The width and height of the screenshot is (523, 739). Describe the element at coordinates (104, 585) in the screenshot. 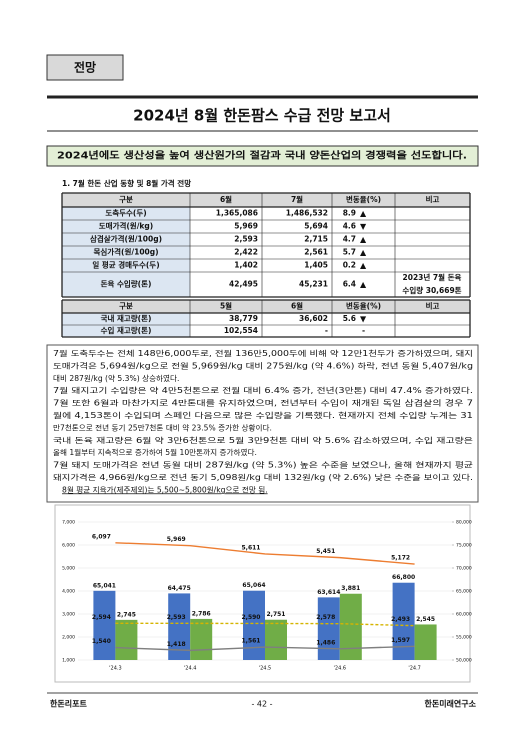

I see `data-label: 65,041` at that location.